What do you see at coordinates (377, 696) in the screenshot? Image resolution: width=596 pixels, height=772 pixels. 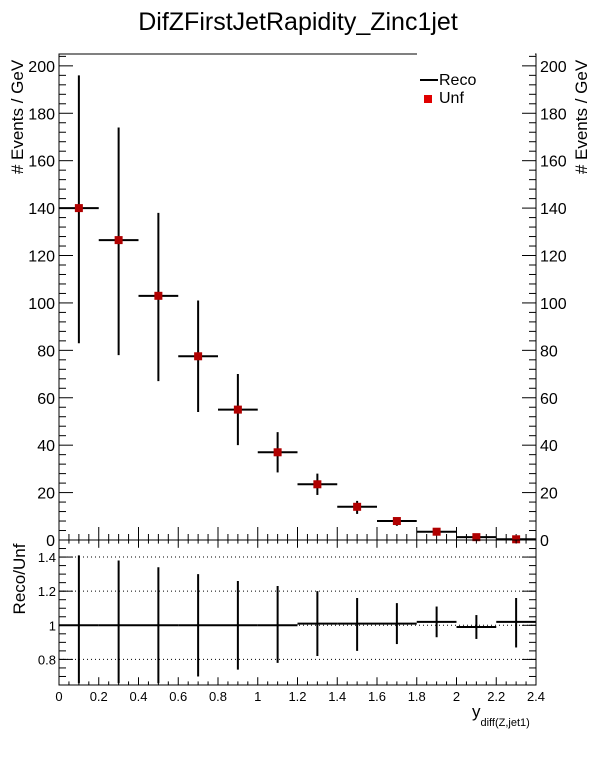 I see `ratio-xtick-label: 1.6` at bounding box center [377, 696].